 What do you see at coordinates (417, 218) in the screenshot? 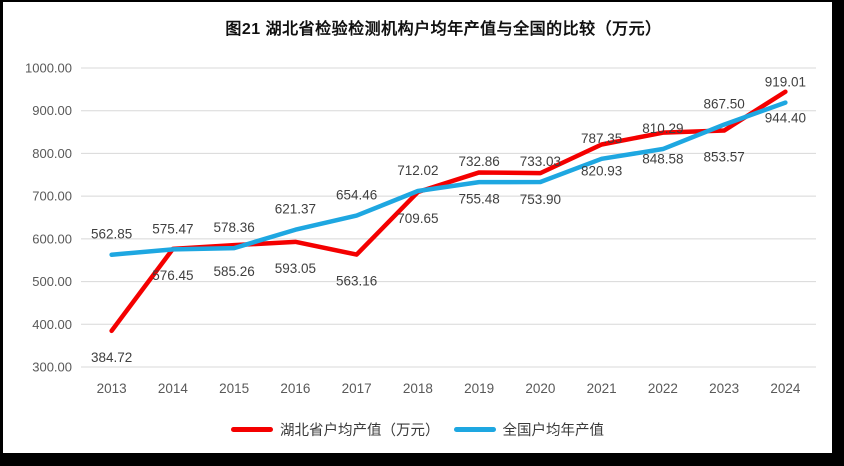
I see `data-label-hubei: 709.65` at bounding box center [417, 218].